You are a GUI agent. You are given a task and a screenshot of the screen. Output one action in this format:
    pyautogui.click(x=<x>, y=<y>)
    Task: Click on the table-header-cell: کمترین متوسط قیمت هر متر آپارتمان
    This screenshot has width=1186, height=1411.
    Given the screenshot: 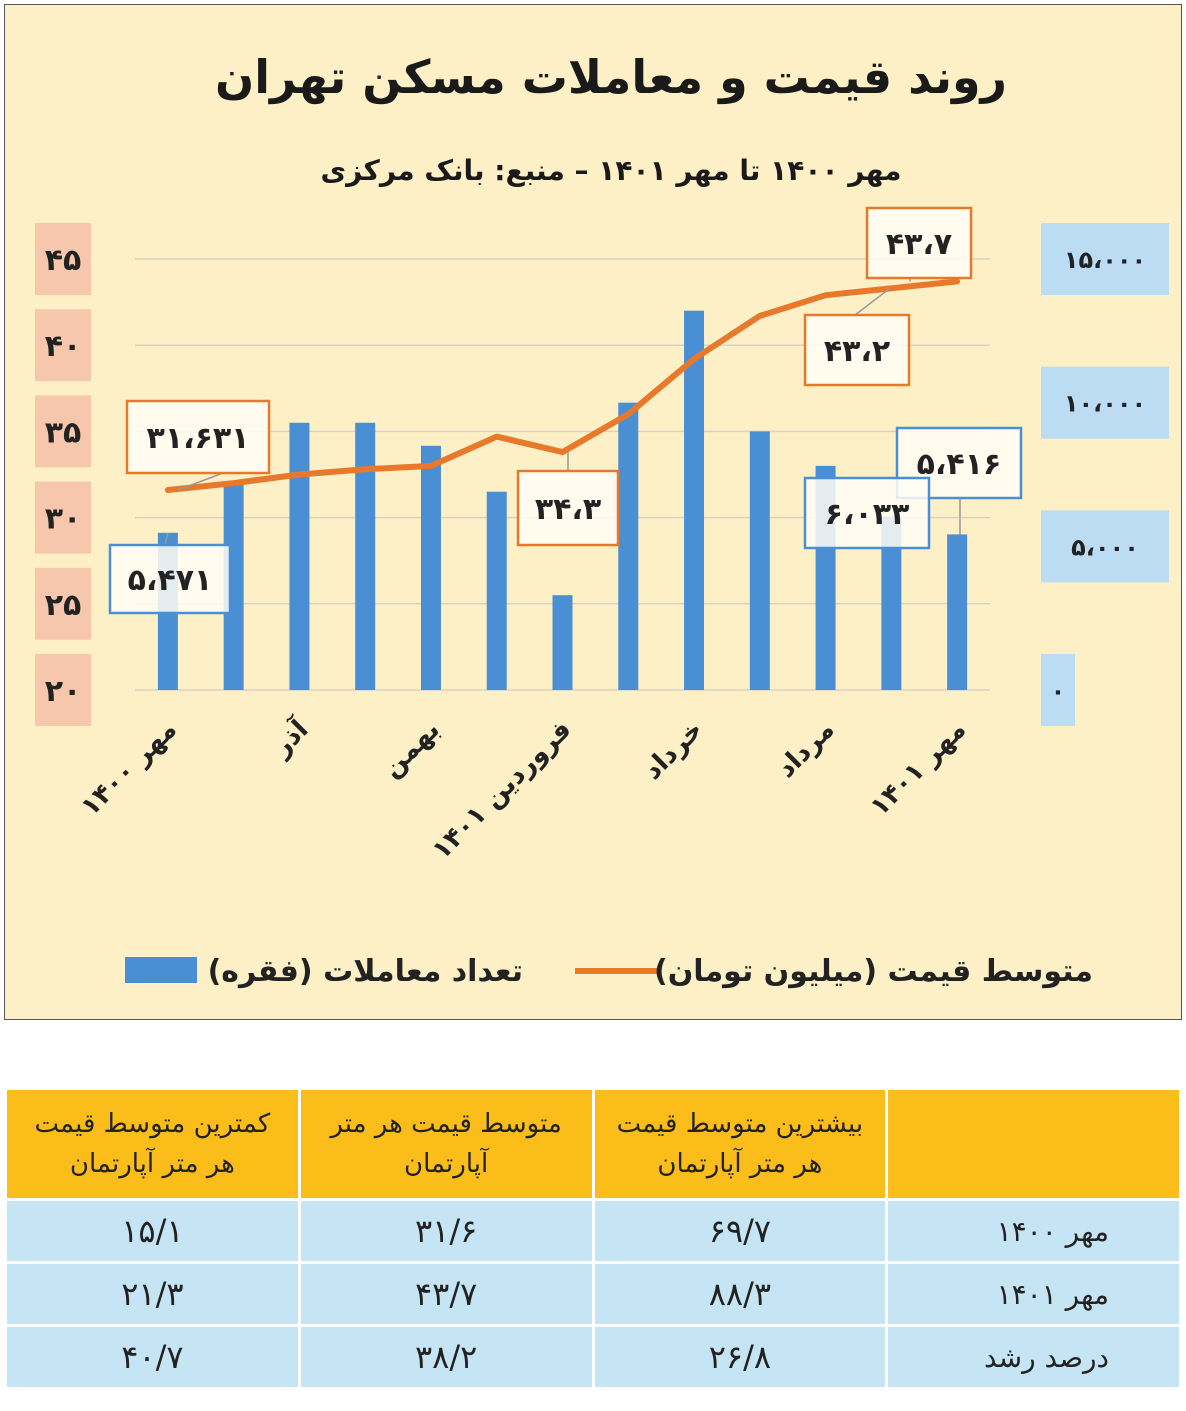 What is the action you would take?
    pyautogui.click(x=152, y=1144)
    